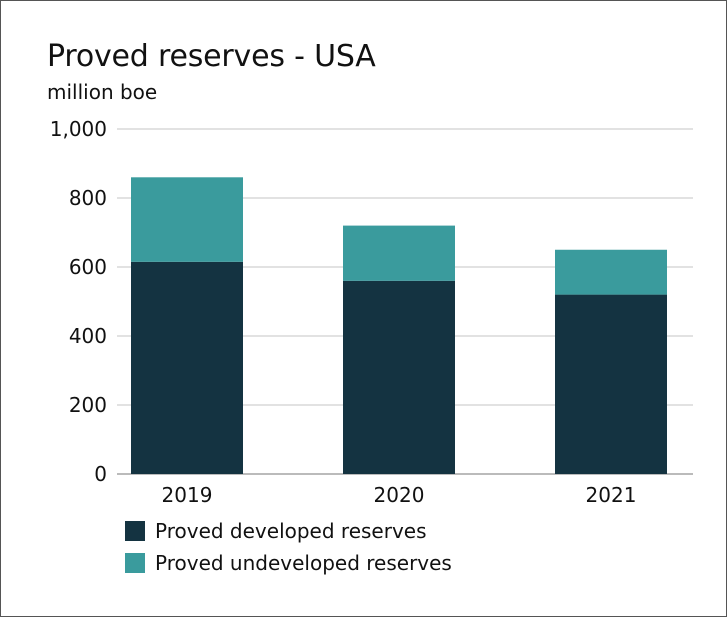  I want to click on x-tick-label-2020: 2020, so click(399, 495).